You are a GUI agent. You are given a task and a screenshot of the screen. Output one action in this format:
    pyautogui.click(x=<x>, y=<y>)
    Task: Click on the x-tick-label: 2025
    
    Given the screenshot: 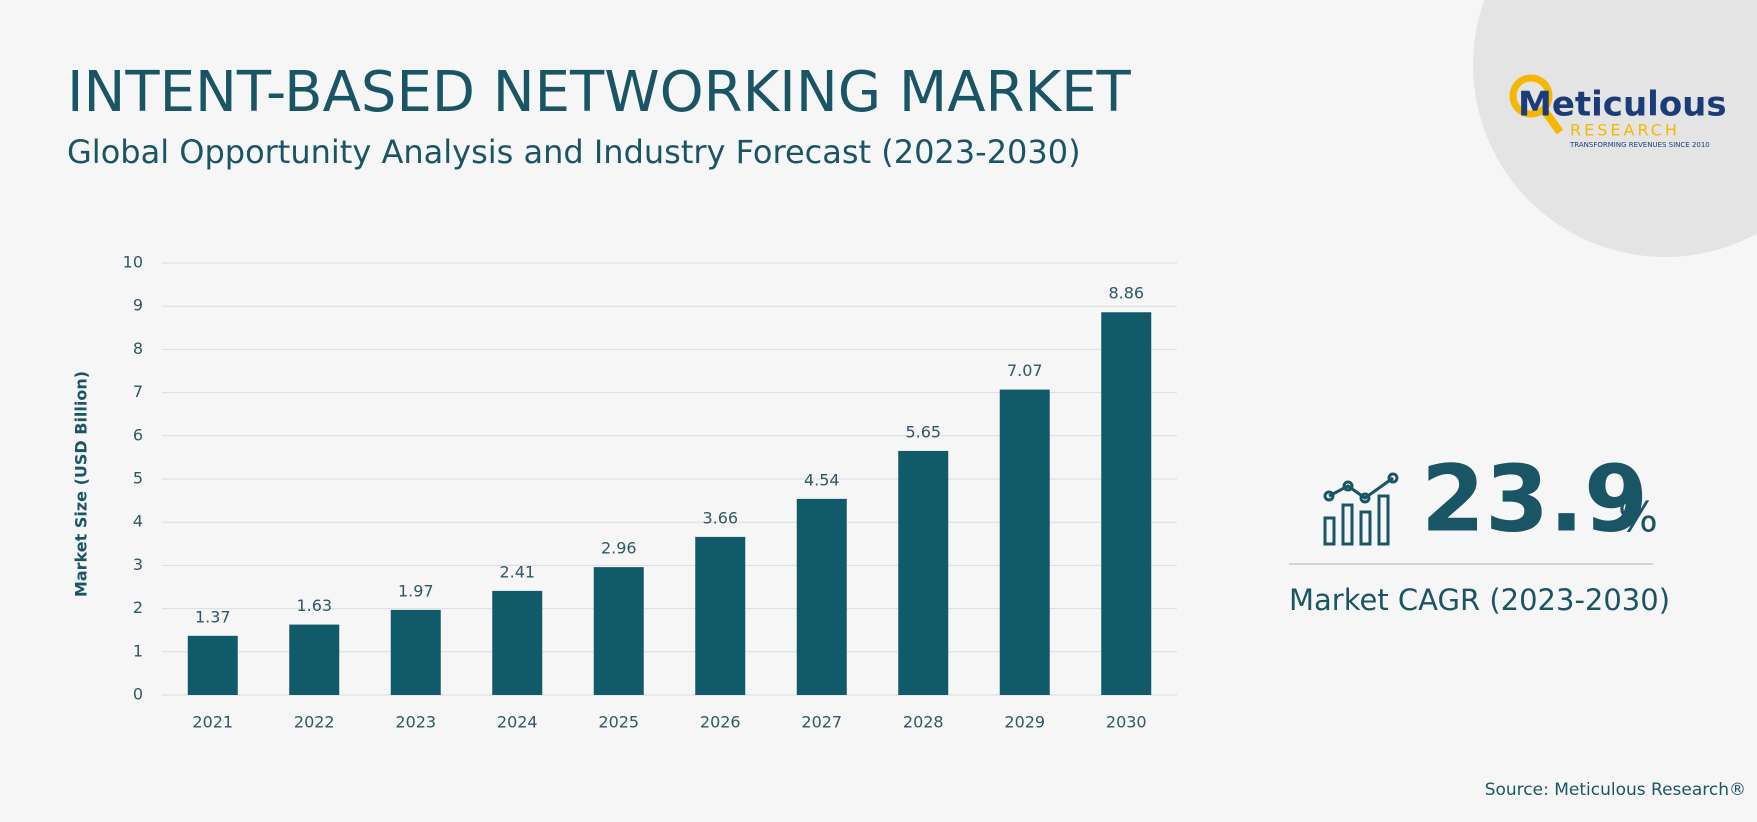 What is the action you would take?
    pyautogui.click(x=618, y=722)
    